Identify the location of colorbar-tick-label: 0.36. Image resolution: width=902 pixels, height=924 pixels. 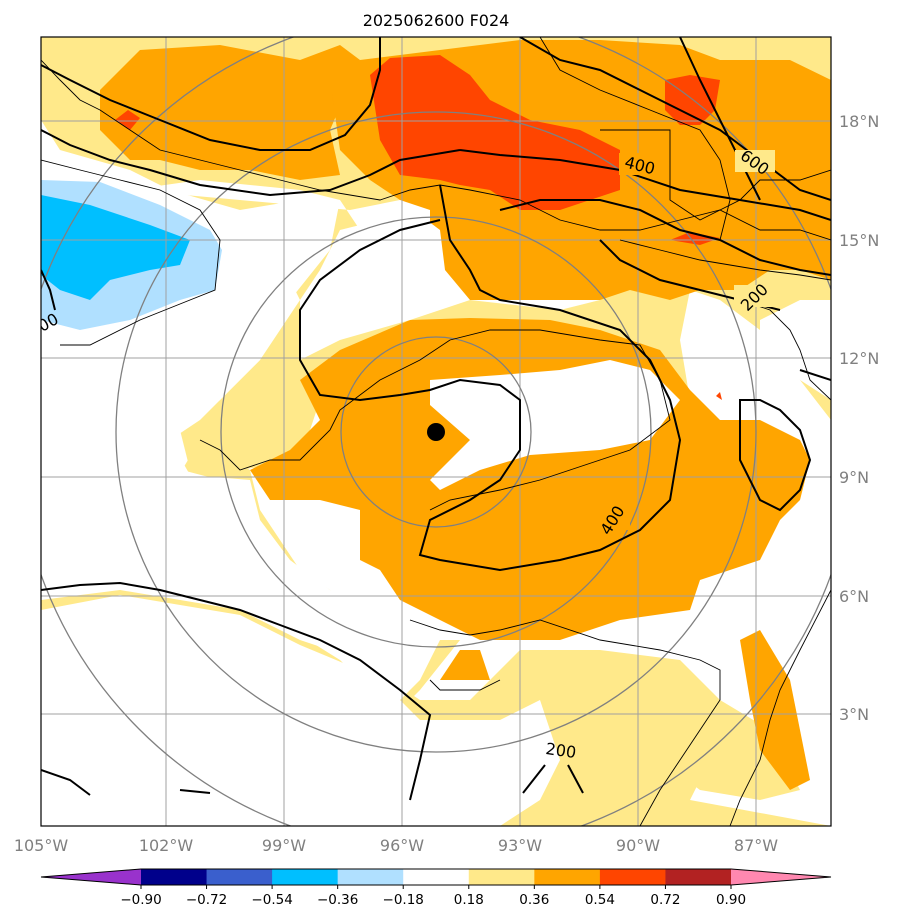
(534, 900).